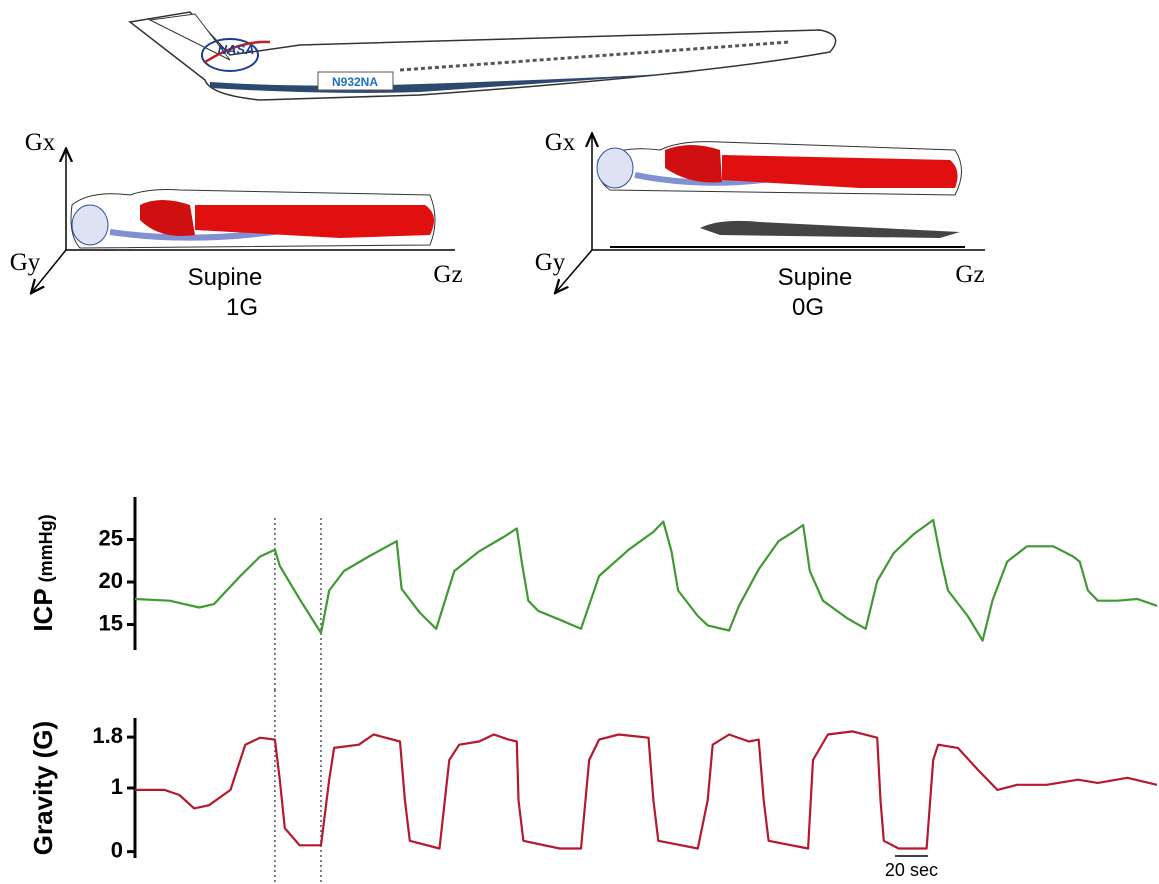 The width and height of the screenshot is (1159, 884). I want to click on y-tick-label: 1, so click(117, 786).